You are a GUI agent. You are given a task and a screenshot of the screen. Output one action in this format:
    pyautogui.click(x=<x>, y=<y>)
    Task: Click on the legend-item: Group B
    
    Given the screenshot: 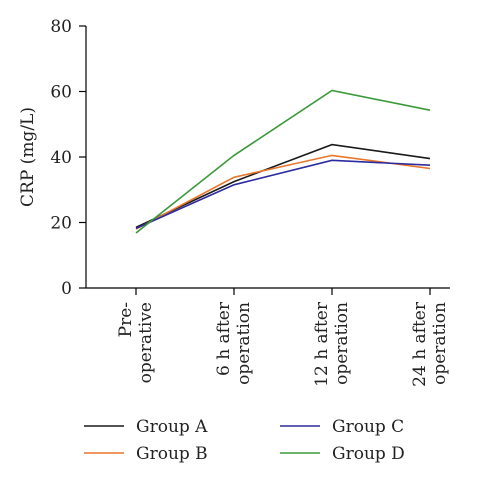 What is the action you would take?
    pyautogui.click(x=146, y=454)
    